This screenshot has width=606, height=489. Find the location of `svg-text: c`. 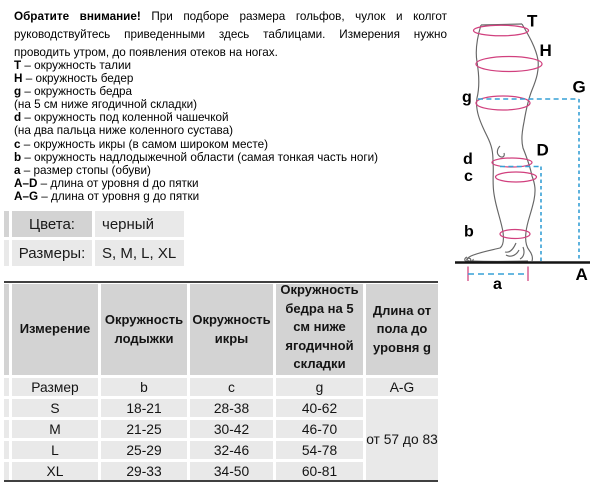

svg-text: c is located at coordinates (468, 176).